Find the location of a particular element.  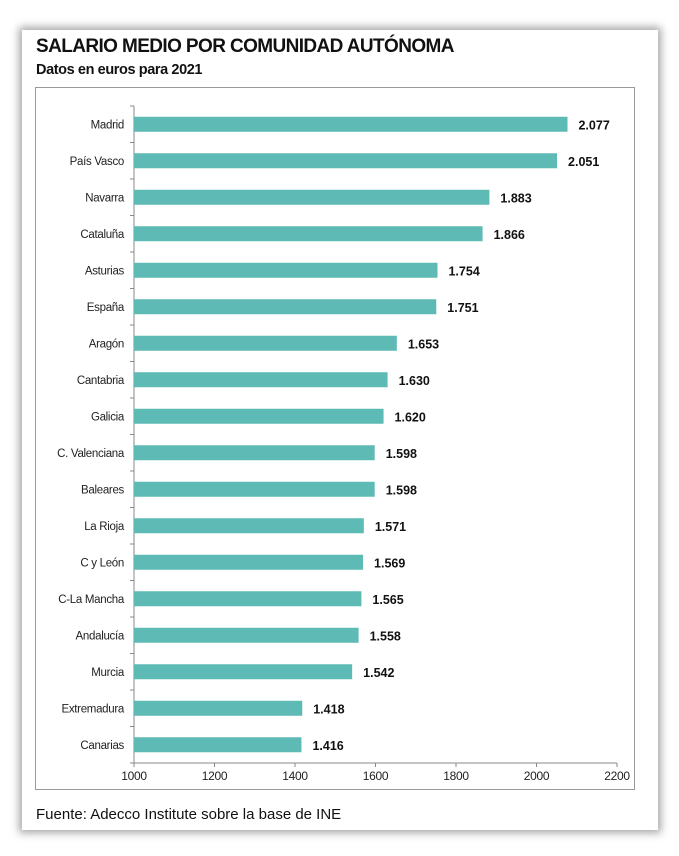

x-tick-label: 1800 is located at coordinates (456, 776).